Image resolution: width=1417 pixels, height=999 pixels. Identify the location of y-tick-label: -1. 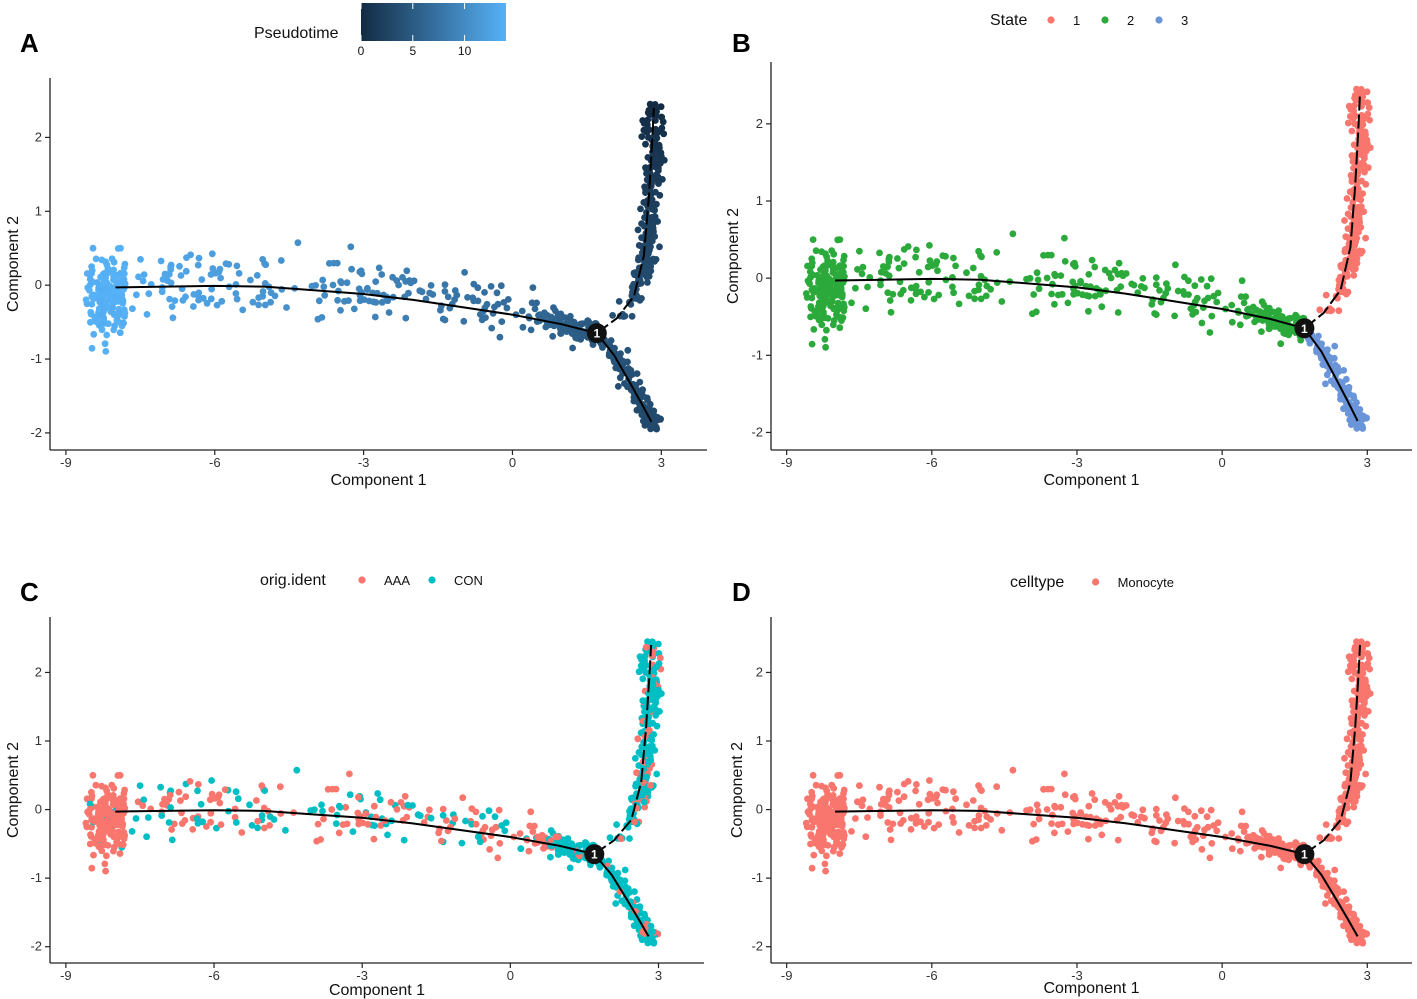
(757, 877).